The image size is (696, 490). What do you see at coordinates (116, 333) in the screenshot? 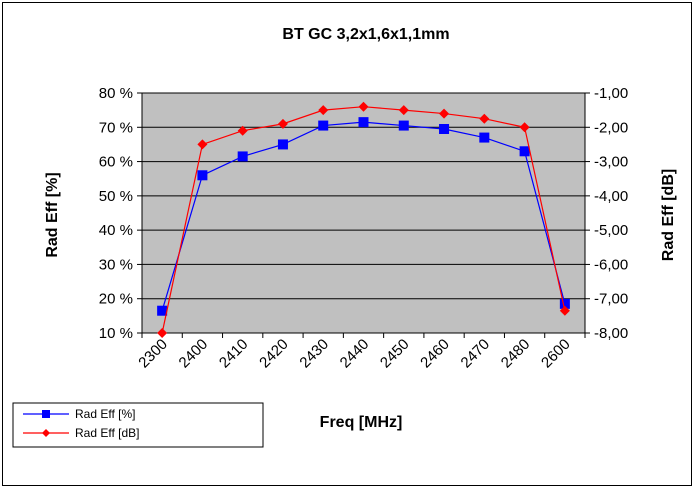
I see `y-tick-label: 10 %` at bounding box center [116, 333].